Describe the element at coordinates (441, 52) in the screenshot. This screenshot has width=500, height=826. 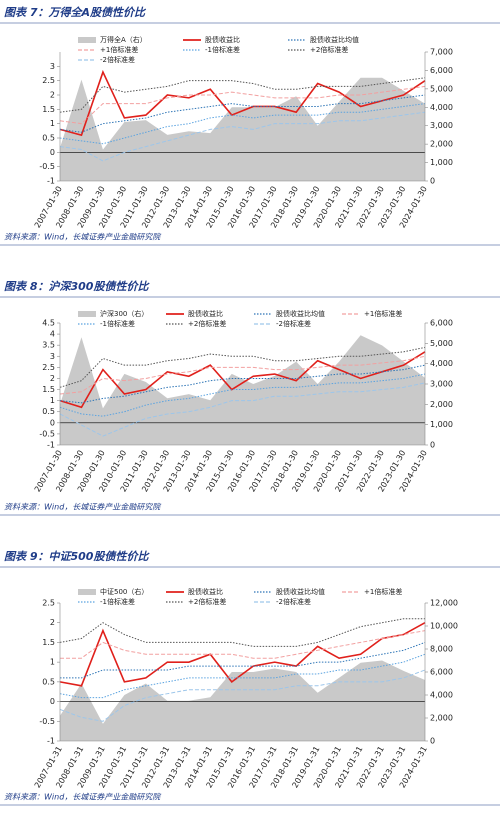
I see `y2-tick-label: 7,000` at that location.